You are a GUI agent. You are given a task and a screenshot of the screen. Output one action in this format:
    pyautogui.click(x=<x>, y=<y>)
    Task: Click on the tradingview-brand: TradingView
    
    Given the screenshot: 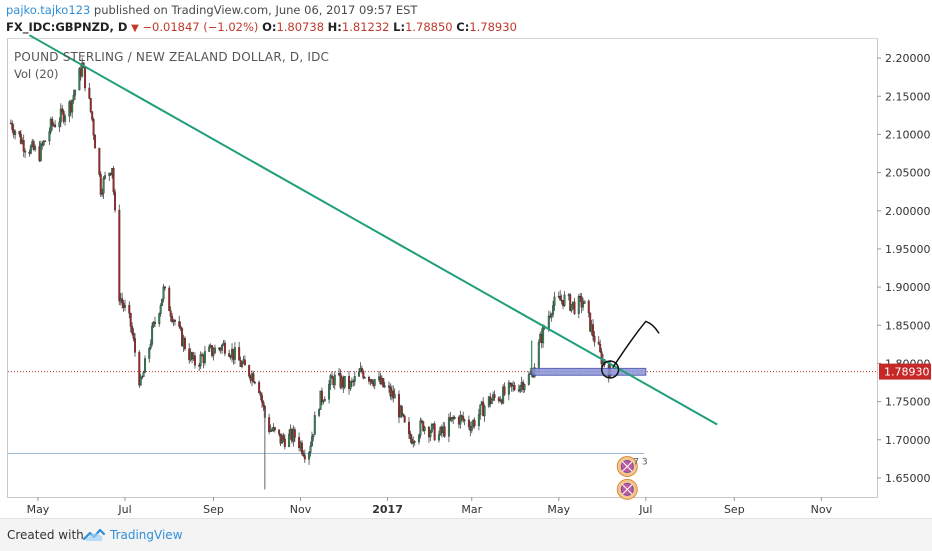 What is the action you would take?
    pyautogui.click(x=146, y=535)
    